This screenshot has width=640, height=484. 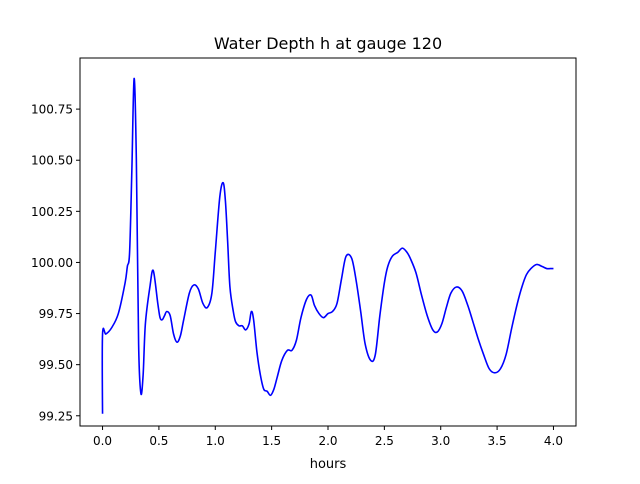 I want to click on y-tick-label: 99.25, so click(x=56, y=416).